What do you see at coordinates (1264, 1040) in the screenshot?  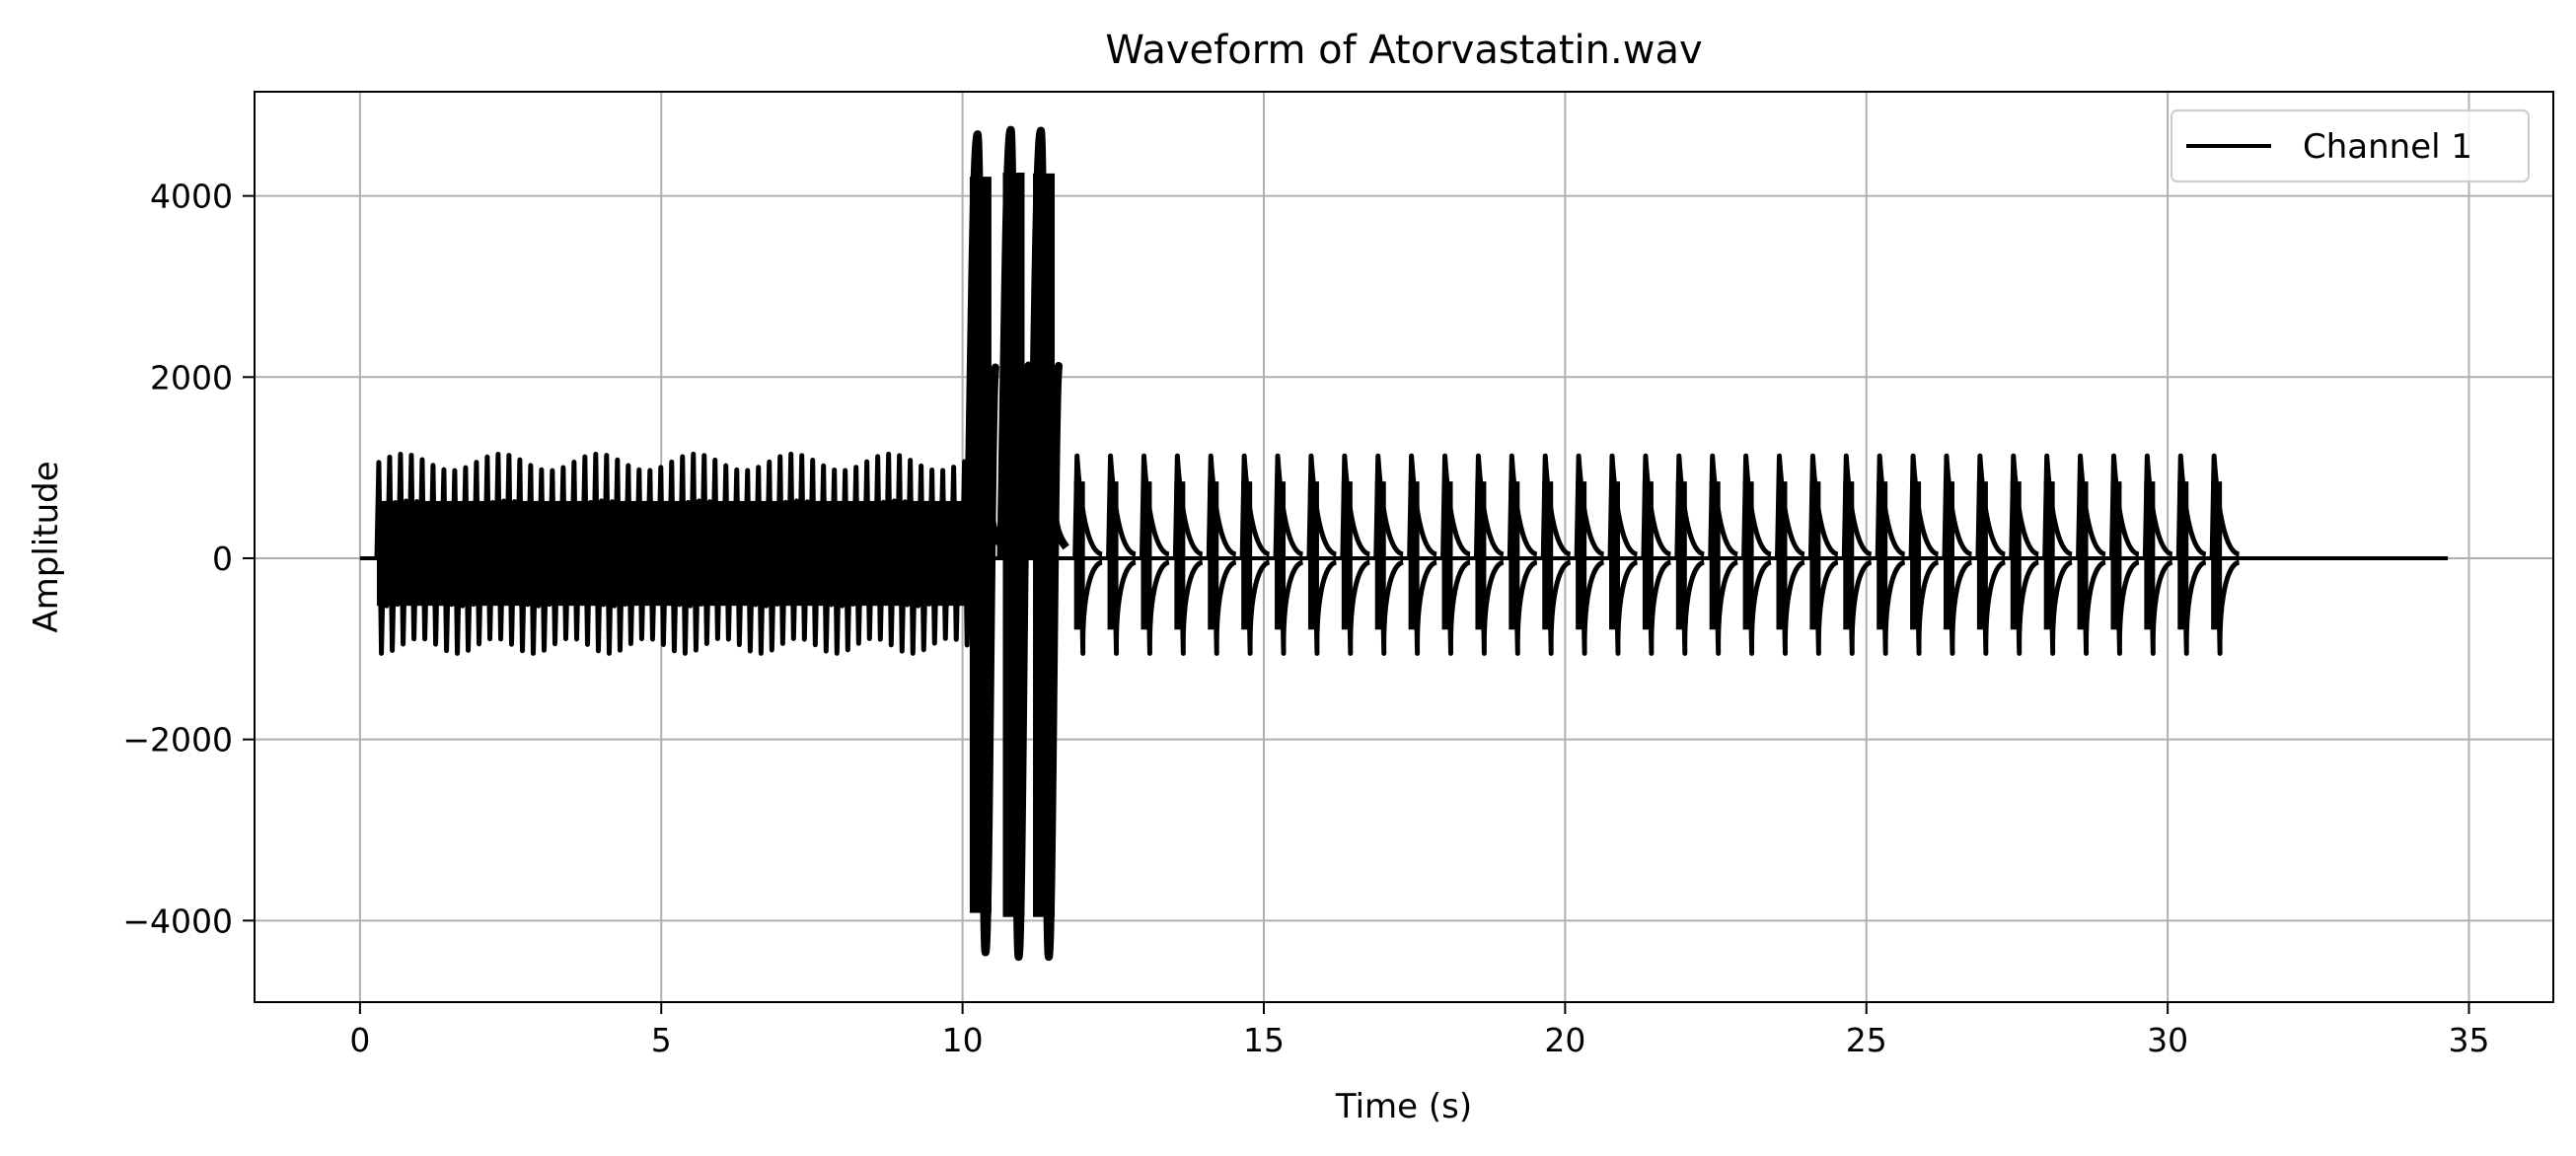 I see `x-tick-label: 15` at bounding box center [1264, 1040].